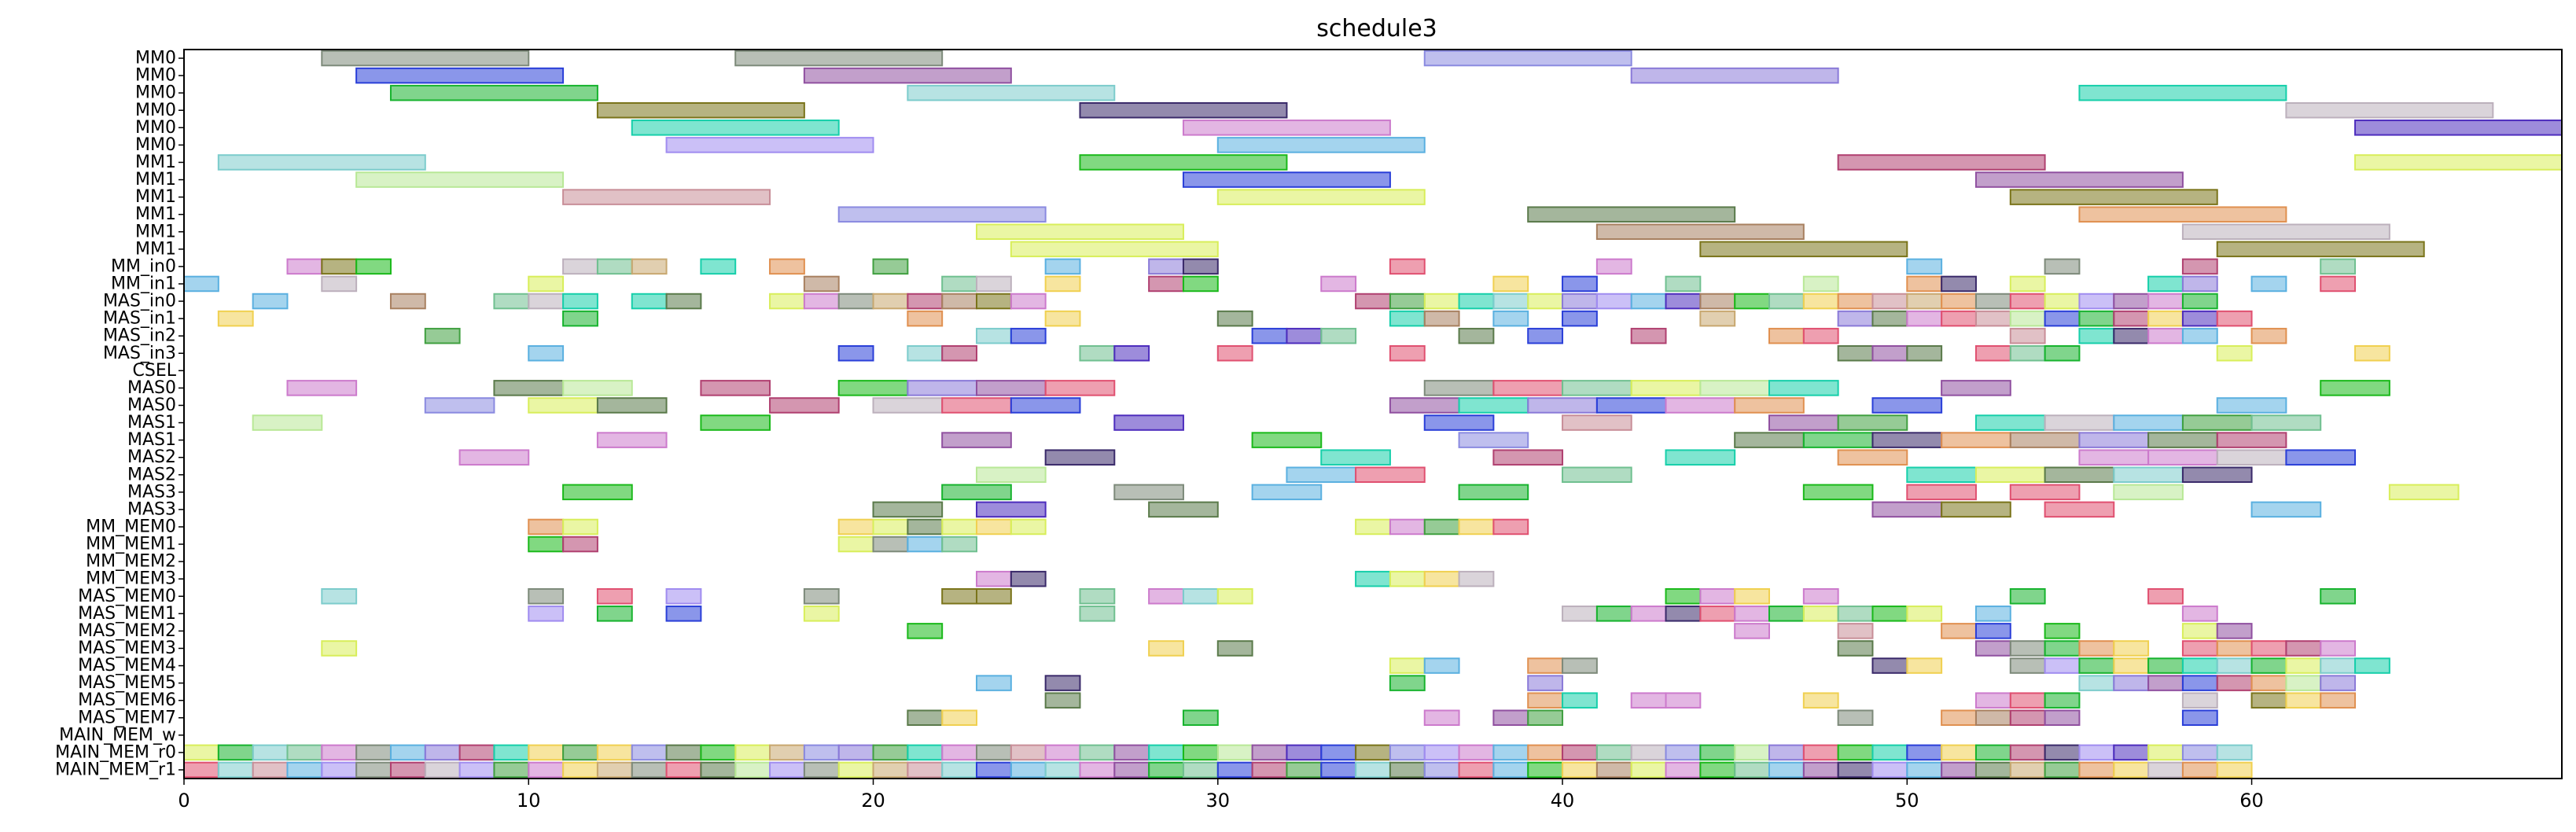 The height and width of the screenshot is (832, 2576). I want to click on x-tick-label: 40, so click(1563, 801).